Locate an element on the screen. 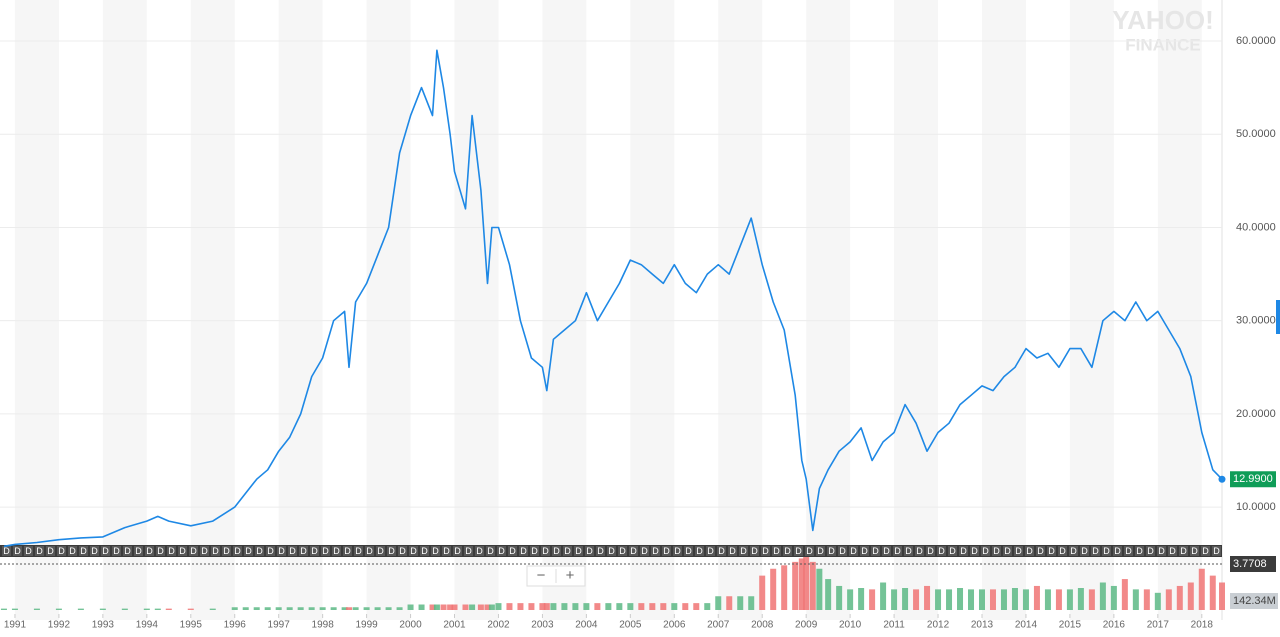 This screenshot has width=1280, height=637. y-tick-label: 60.0000 is located at coordinates (1256, 41).